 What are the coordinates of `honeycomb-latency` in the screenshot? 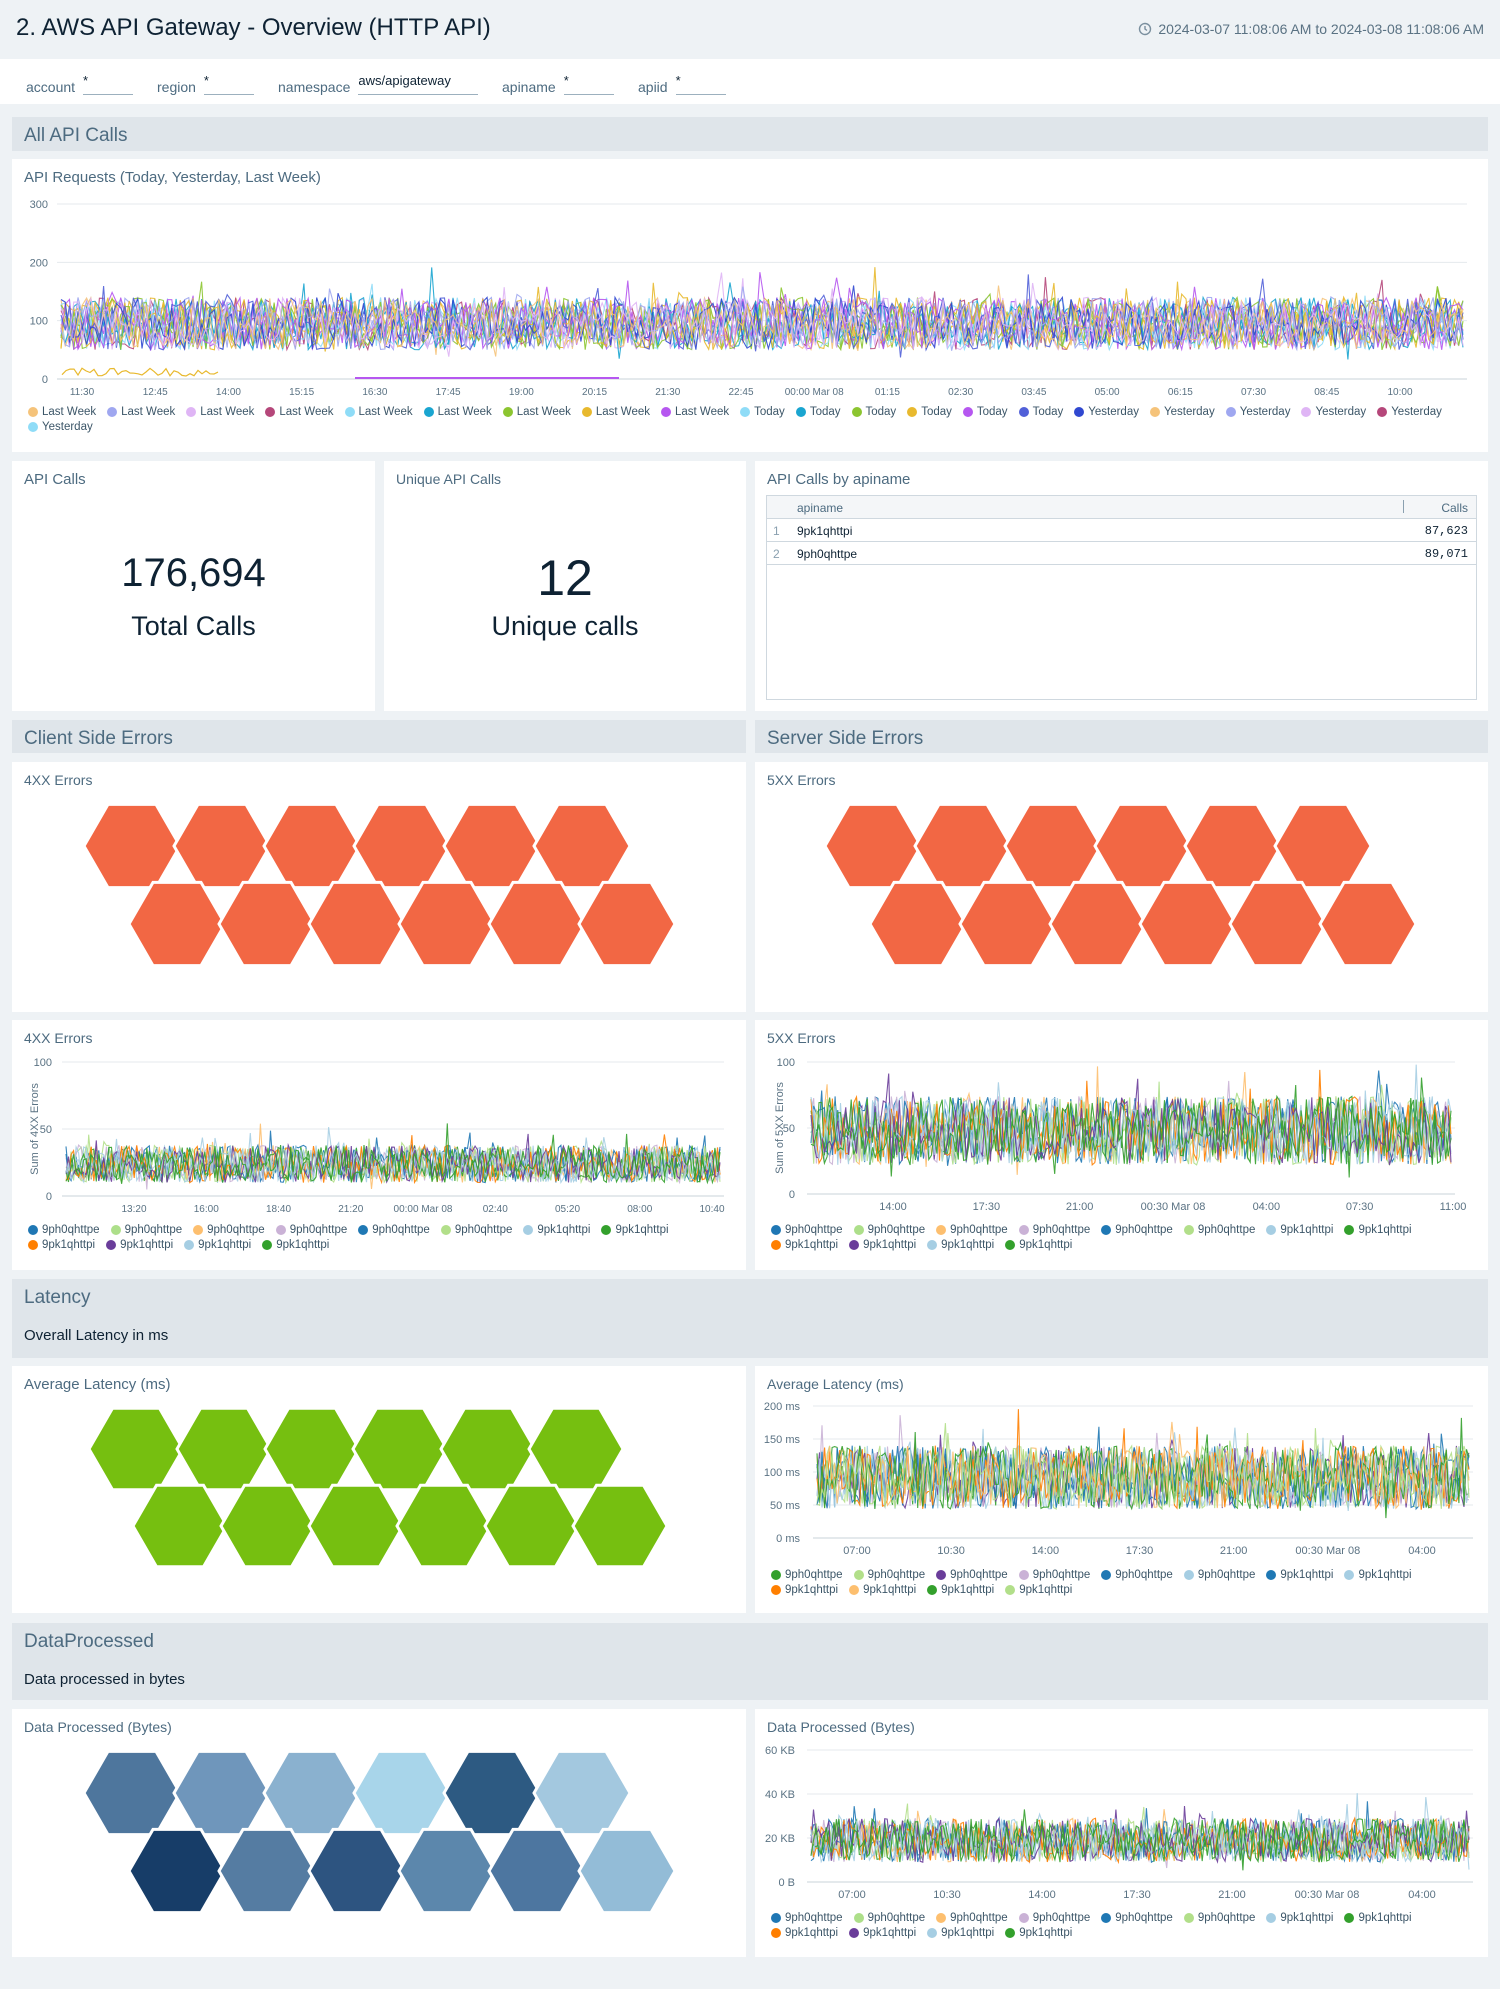 It's located at (379, 1489).